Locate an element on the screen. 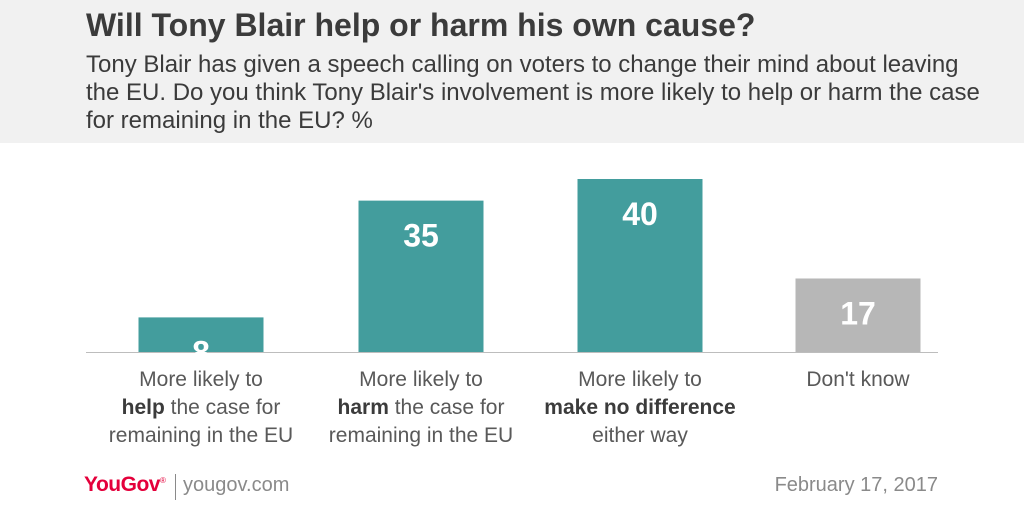 The image size is (1024, 512). brand-name: YouGov is located at coordinates (122, 484).